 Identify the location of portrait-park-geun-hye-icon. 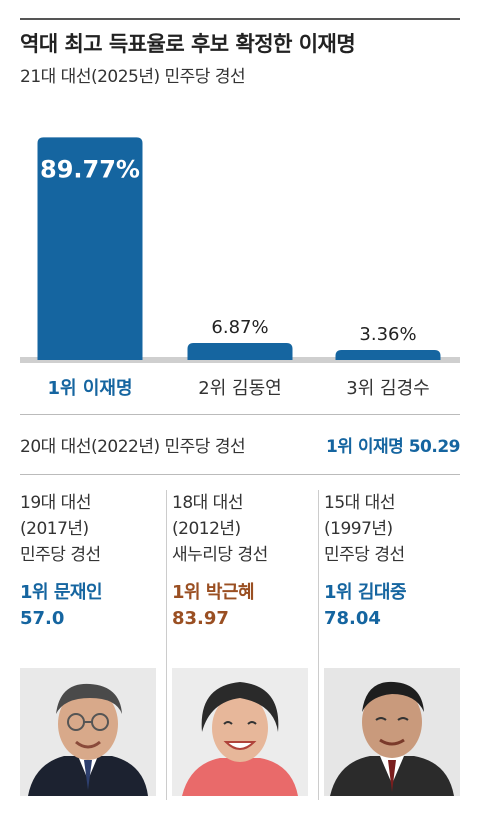
(240, 732).